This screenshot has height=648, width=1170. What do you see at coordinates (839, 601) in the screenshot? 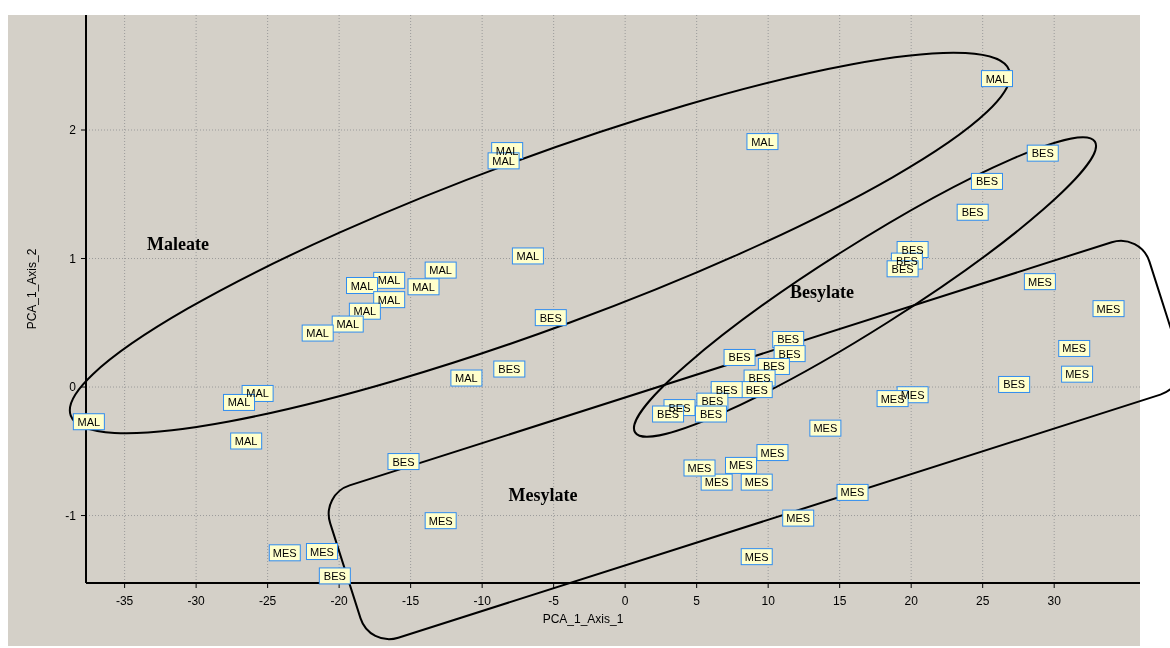
I see `x-tick-label: 15` at bounding box center [839, 601].